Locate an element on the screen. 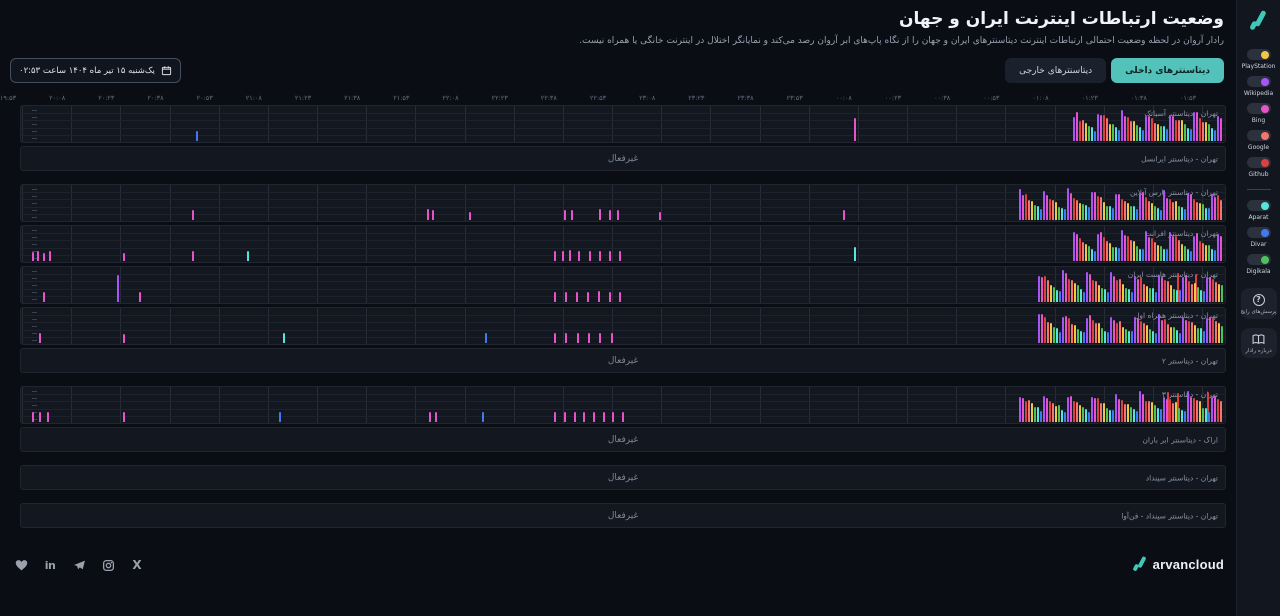 This screenshot has height=616, width=1280. service-toggle-aparat: Aparat is located at coordinates (1258, 210).